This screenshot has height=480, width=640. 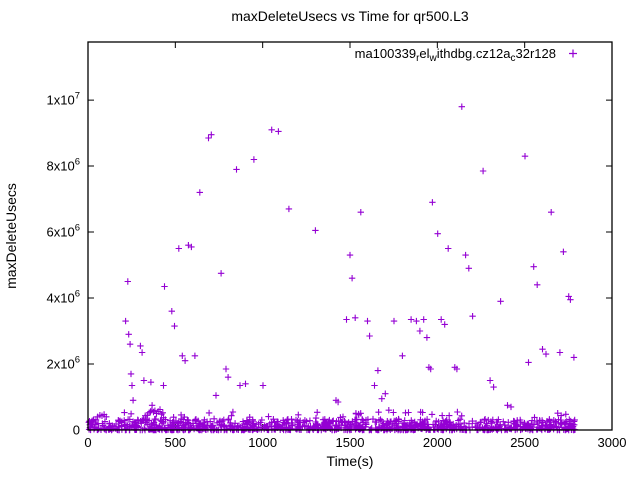 What do you see at coordinates (437, 442) in the screenshot?
I see `x-tick-label: 2000` at bounding box center [437, 442].